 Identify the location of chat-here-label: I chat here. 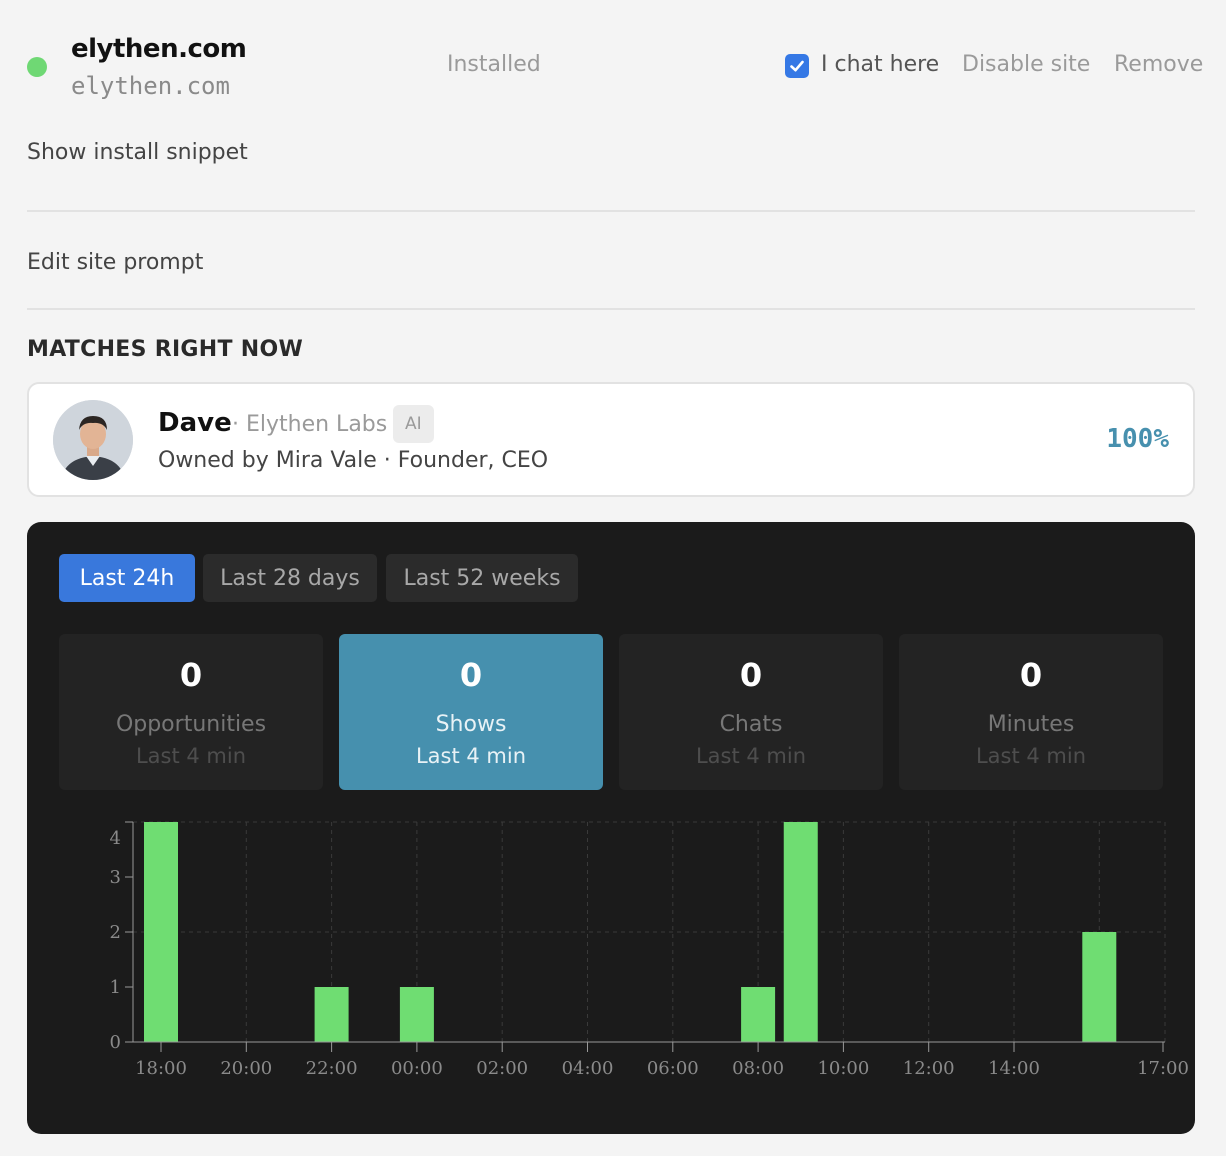
(880, 64).